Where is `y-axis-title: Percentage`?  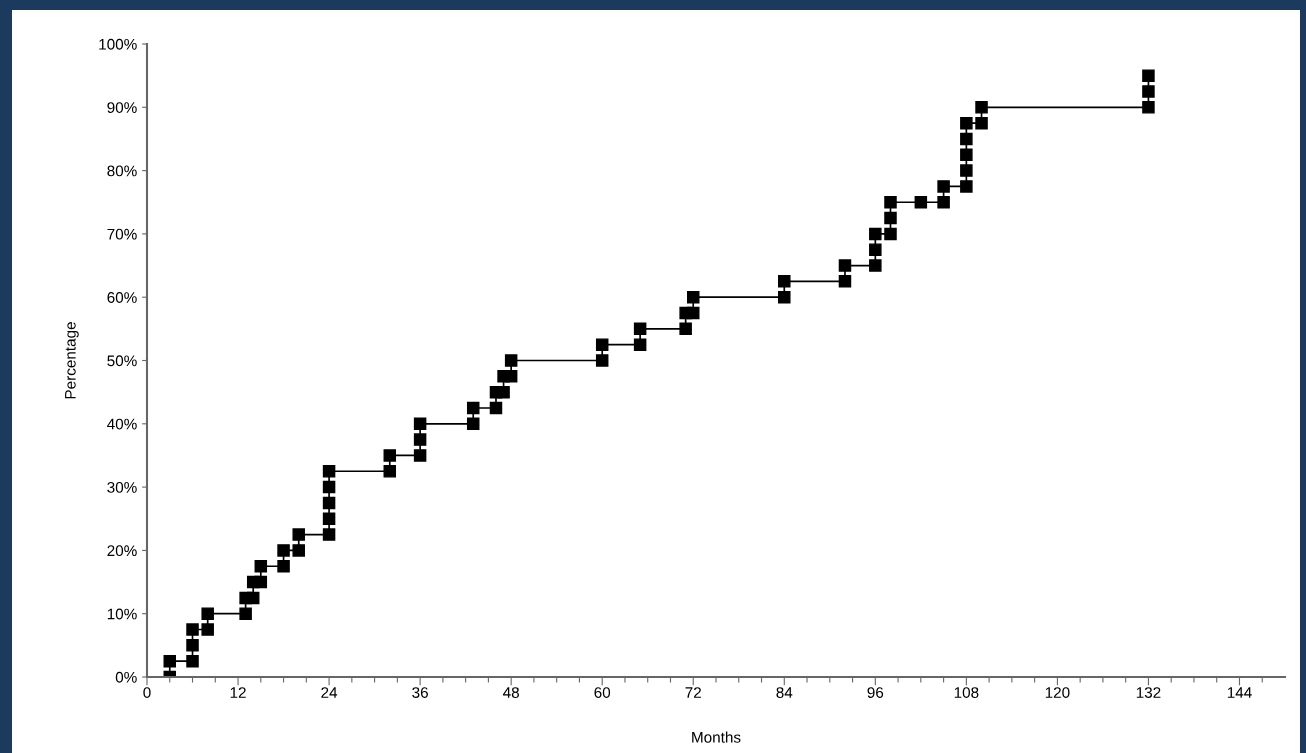
y-axis-title: Percentage is located at coordinates (72, 360).